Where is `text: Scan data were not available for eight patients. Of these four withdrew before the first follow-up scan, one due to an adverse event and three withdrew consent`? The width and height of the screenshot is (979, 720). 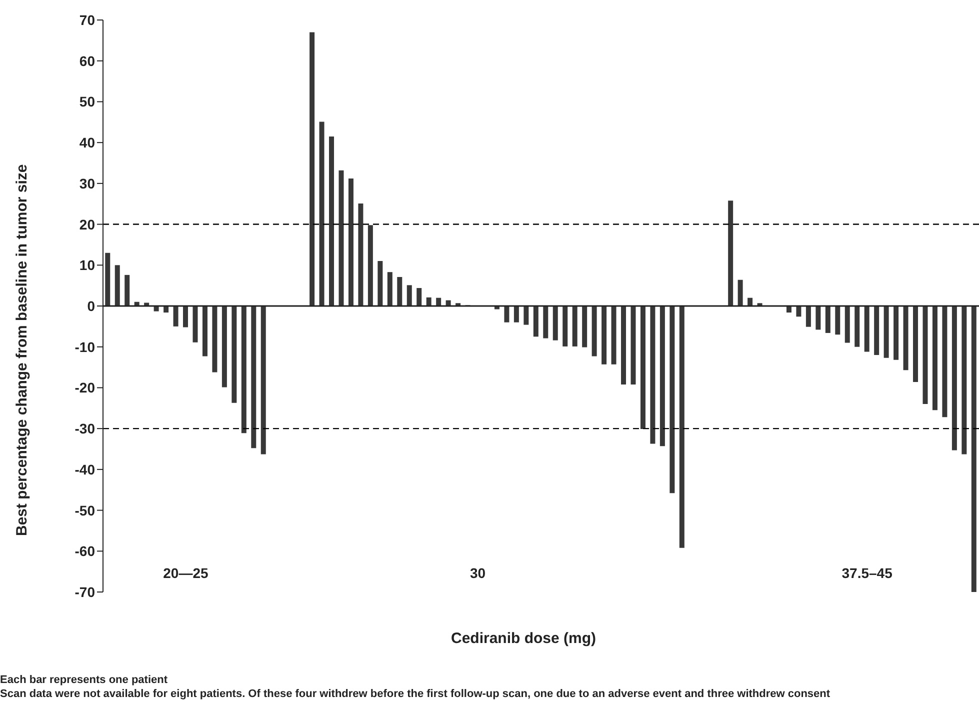
text: Scan data were not available for eight patients. Of these four withdrew before the first follow-up scan, one due to an adverse event and three withdrew consent is located at coordinates (416, 694).